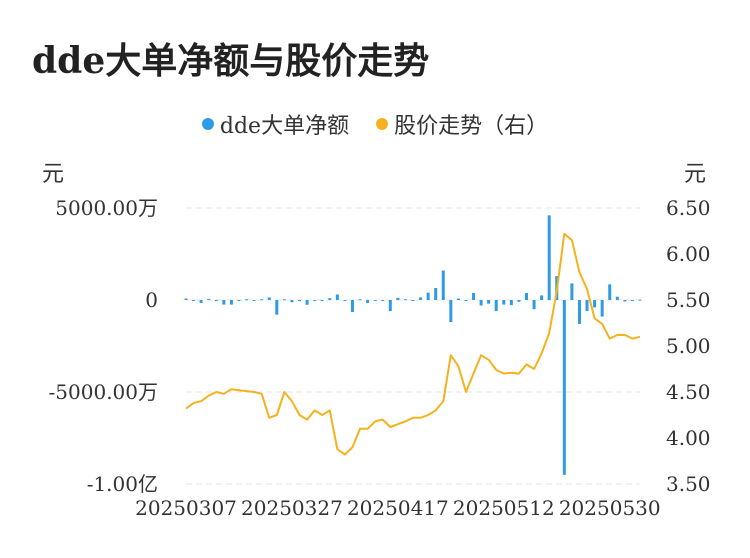 This screenshot has height=558, width=750. I want to click on right-tick-label: 6.00, so click(688, 254).